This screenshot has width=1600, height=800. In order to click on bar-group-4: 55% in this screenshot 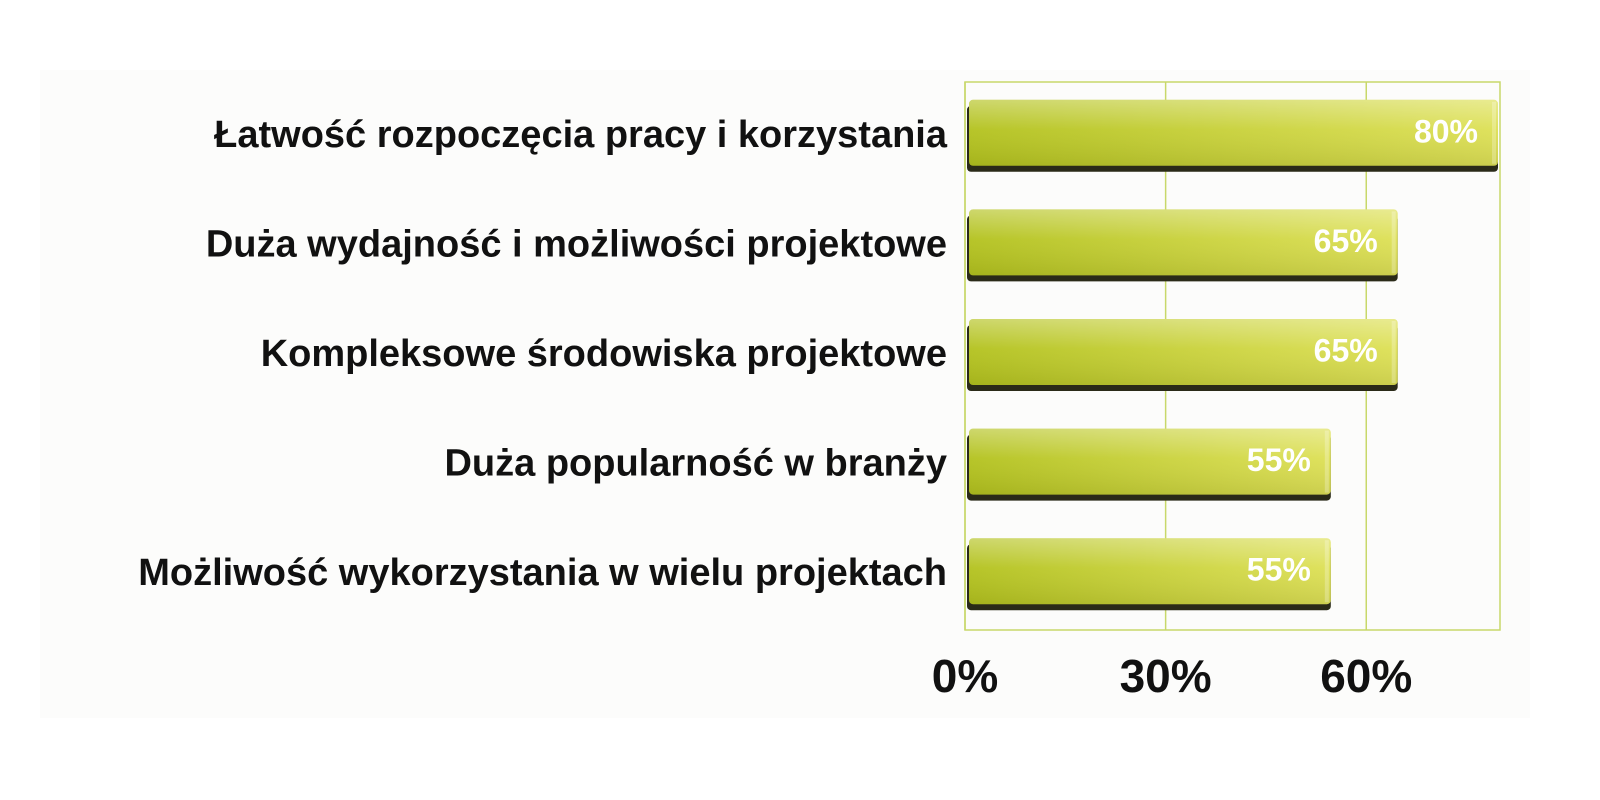, I will do `click(1149, 464)`.